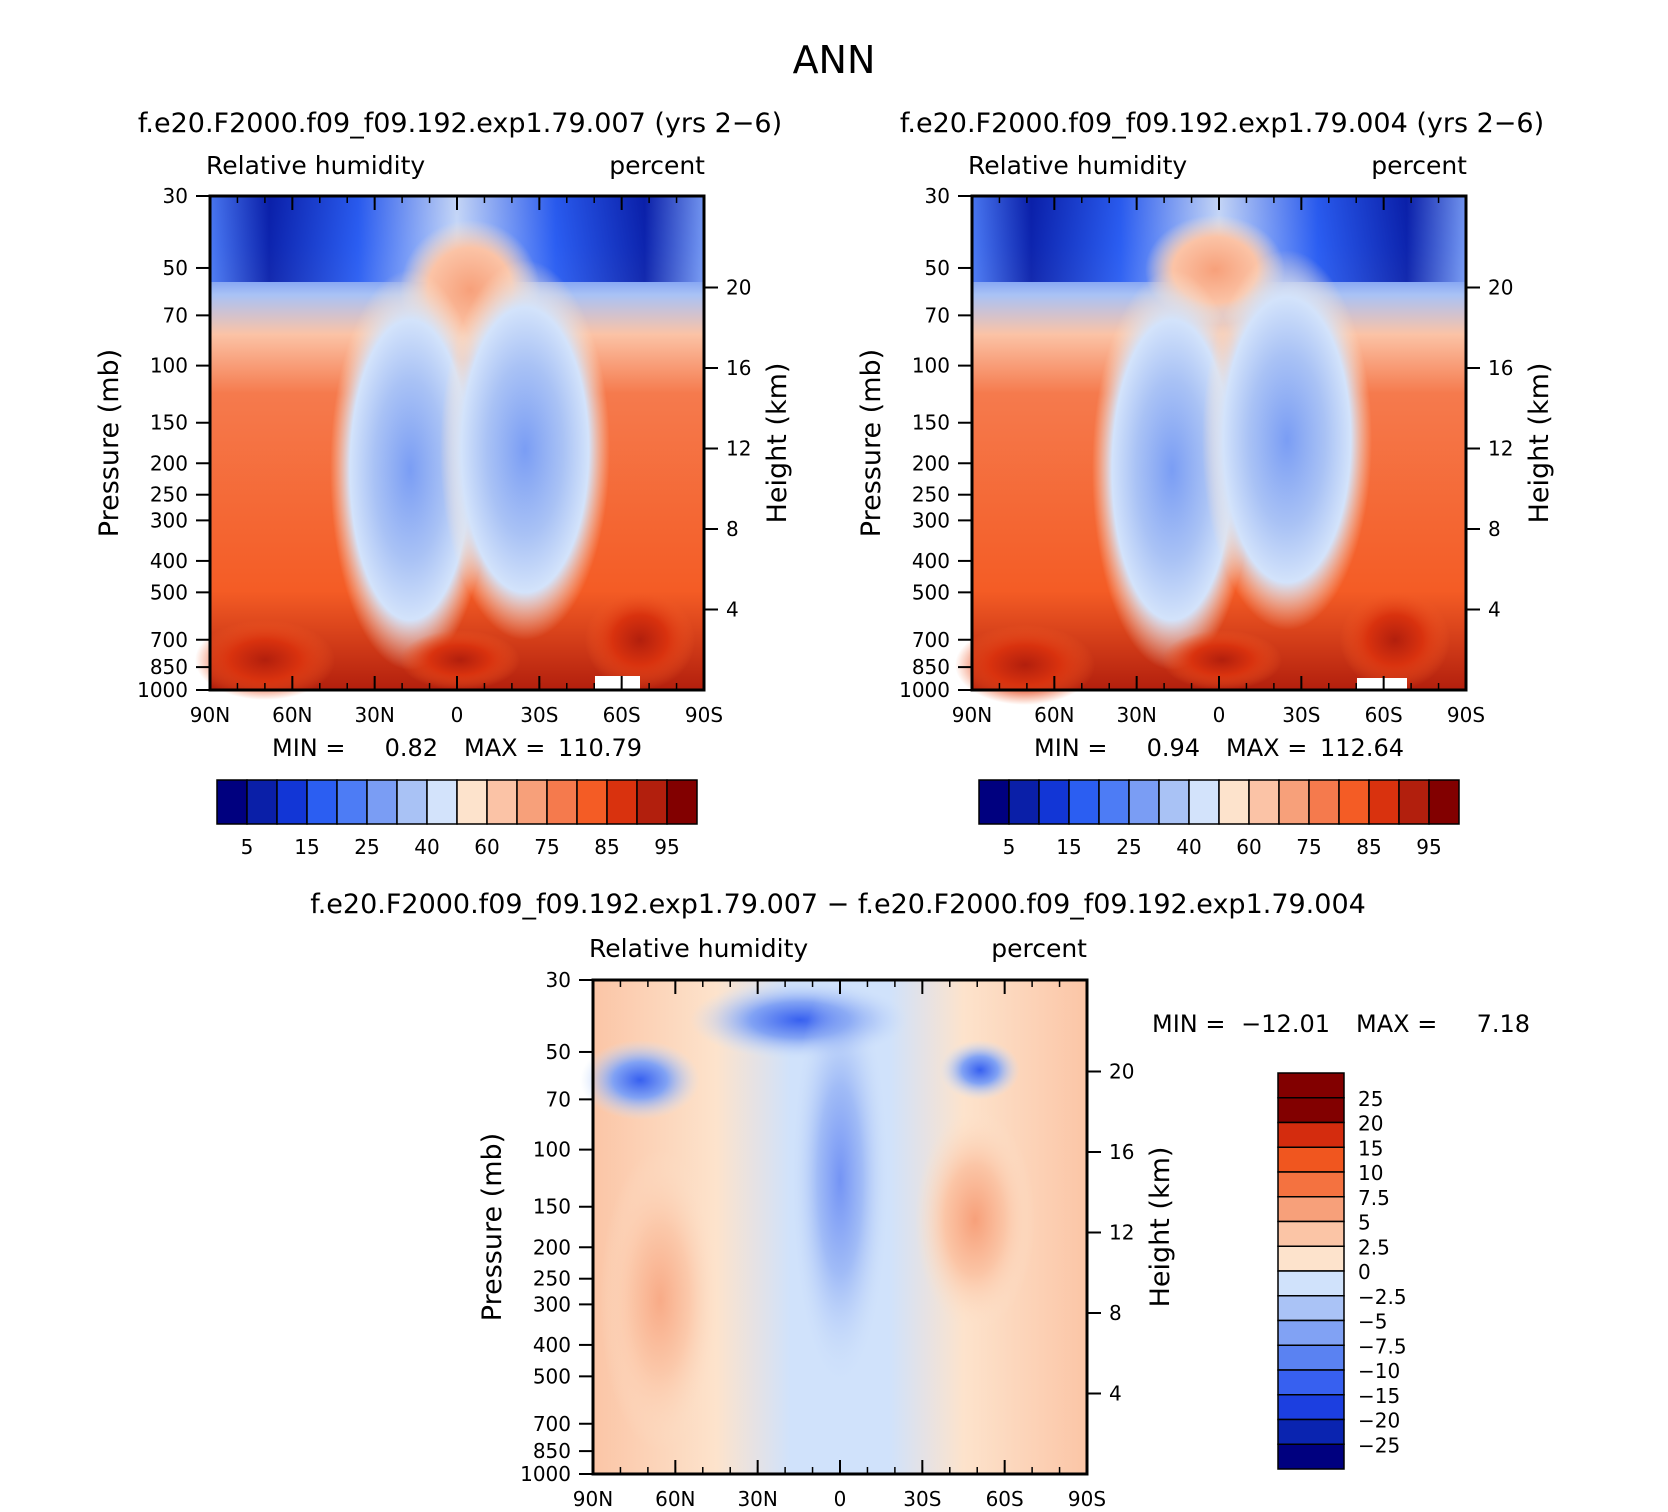 Image resolution: width=1668 pixels, height=1512 pixels. Describe the element at coordinates (732, 529) in the screenshot. I see `height-tick-label: 8` at that location.